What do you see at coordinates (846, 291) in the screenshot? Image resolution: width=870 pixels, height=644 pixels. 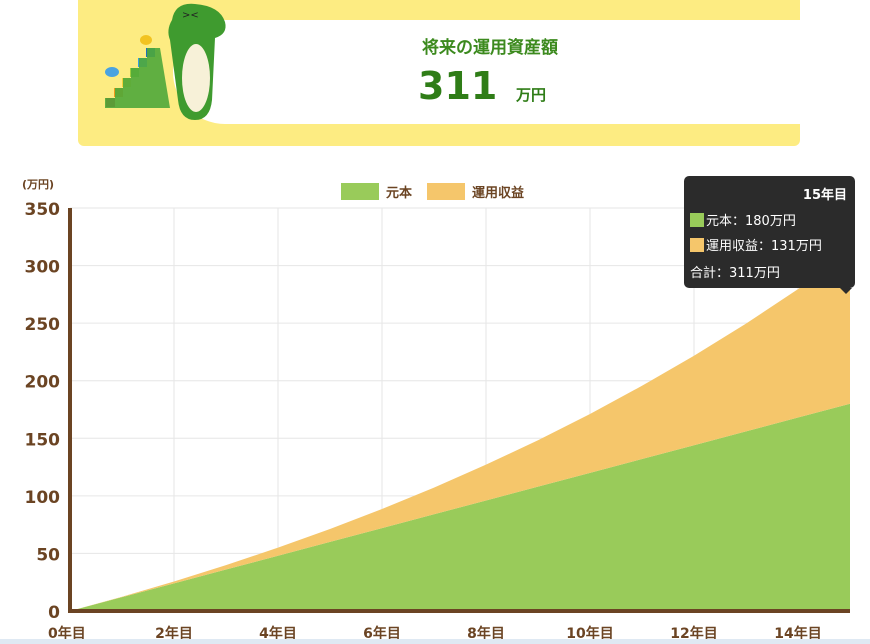 I see `tooltip-arrow` at bounding box center [846, 291].